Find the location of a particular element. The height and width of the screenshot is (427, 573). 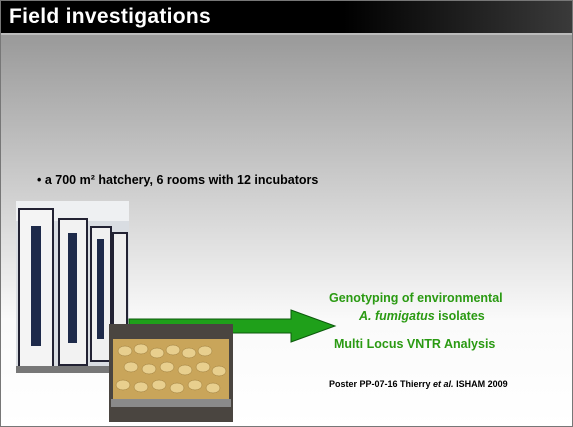

slide-title: Field investigations is located at coordinates (110, 16).